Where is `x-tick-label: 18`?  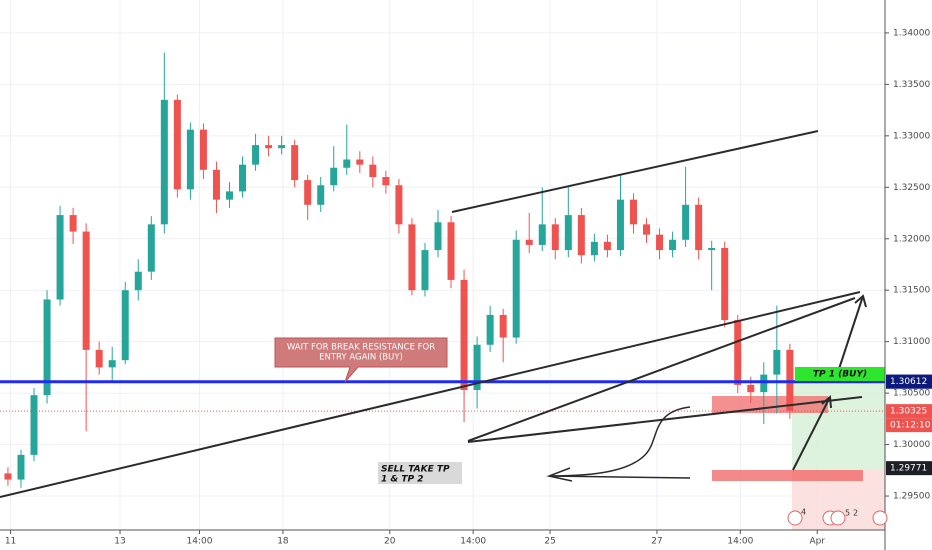 x-tick-label: 18 is located at coordinates (283, 542).